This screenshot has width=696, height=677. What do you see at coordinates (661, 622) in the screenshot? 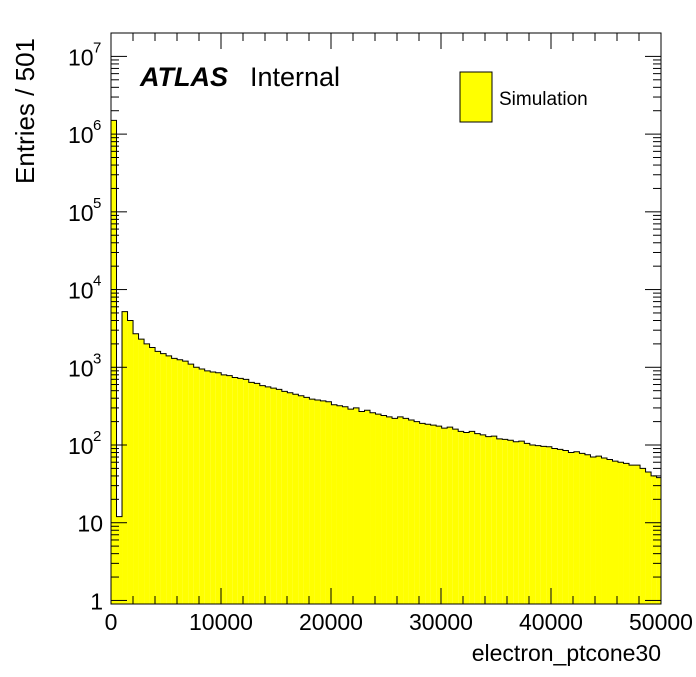
I see `x-tick-label: 50000` at bounding box center [661, 622].